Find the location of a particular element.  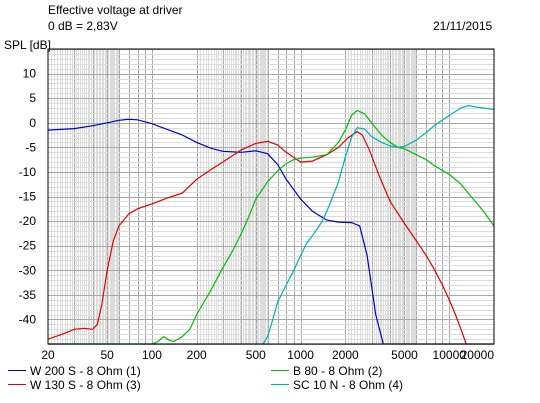

y-tick-label: -20 is located at coordinates (28, 221).